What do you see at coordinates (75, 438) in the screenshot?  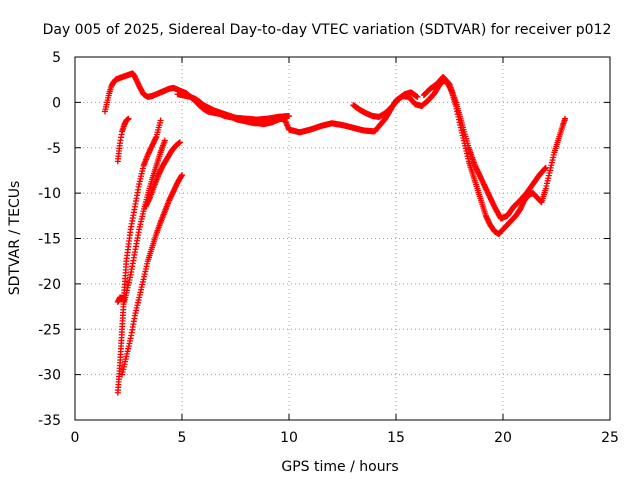 I see `x-tick-label: 0` at bounding box center [75, 438].